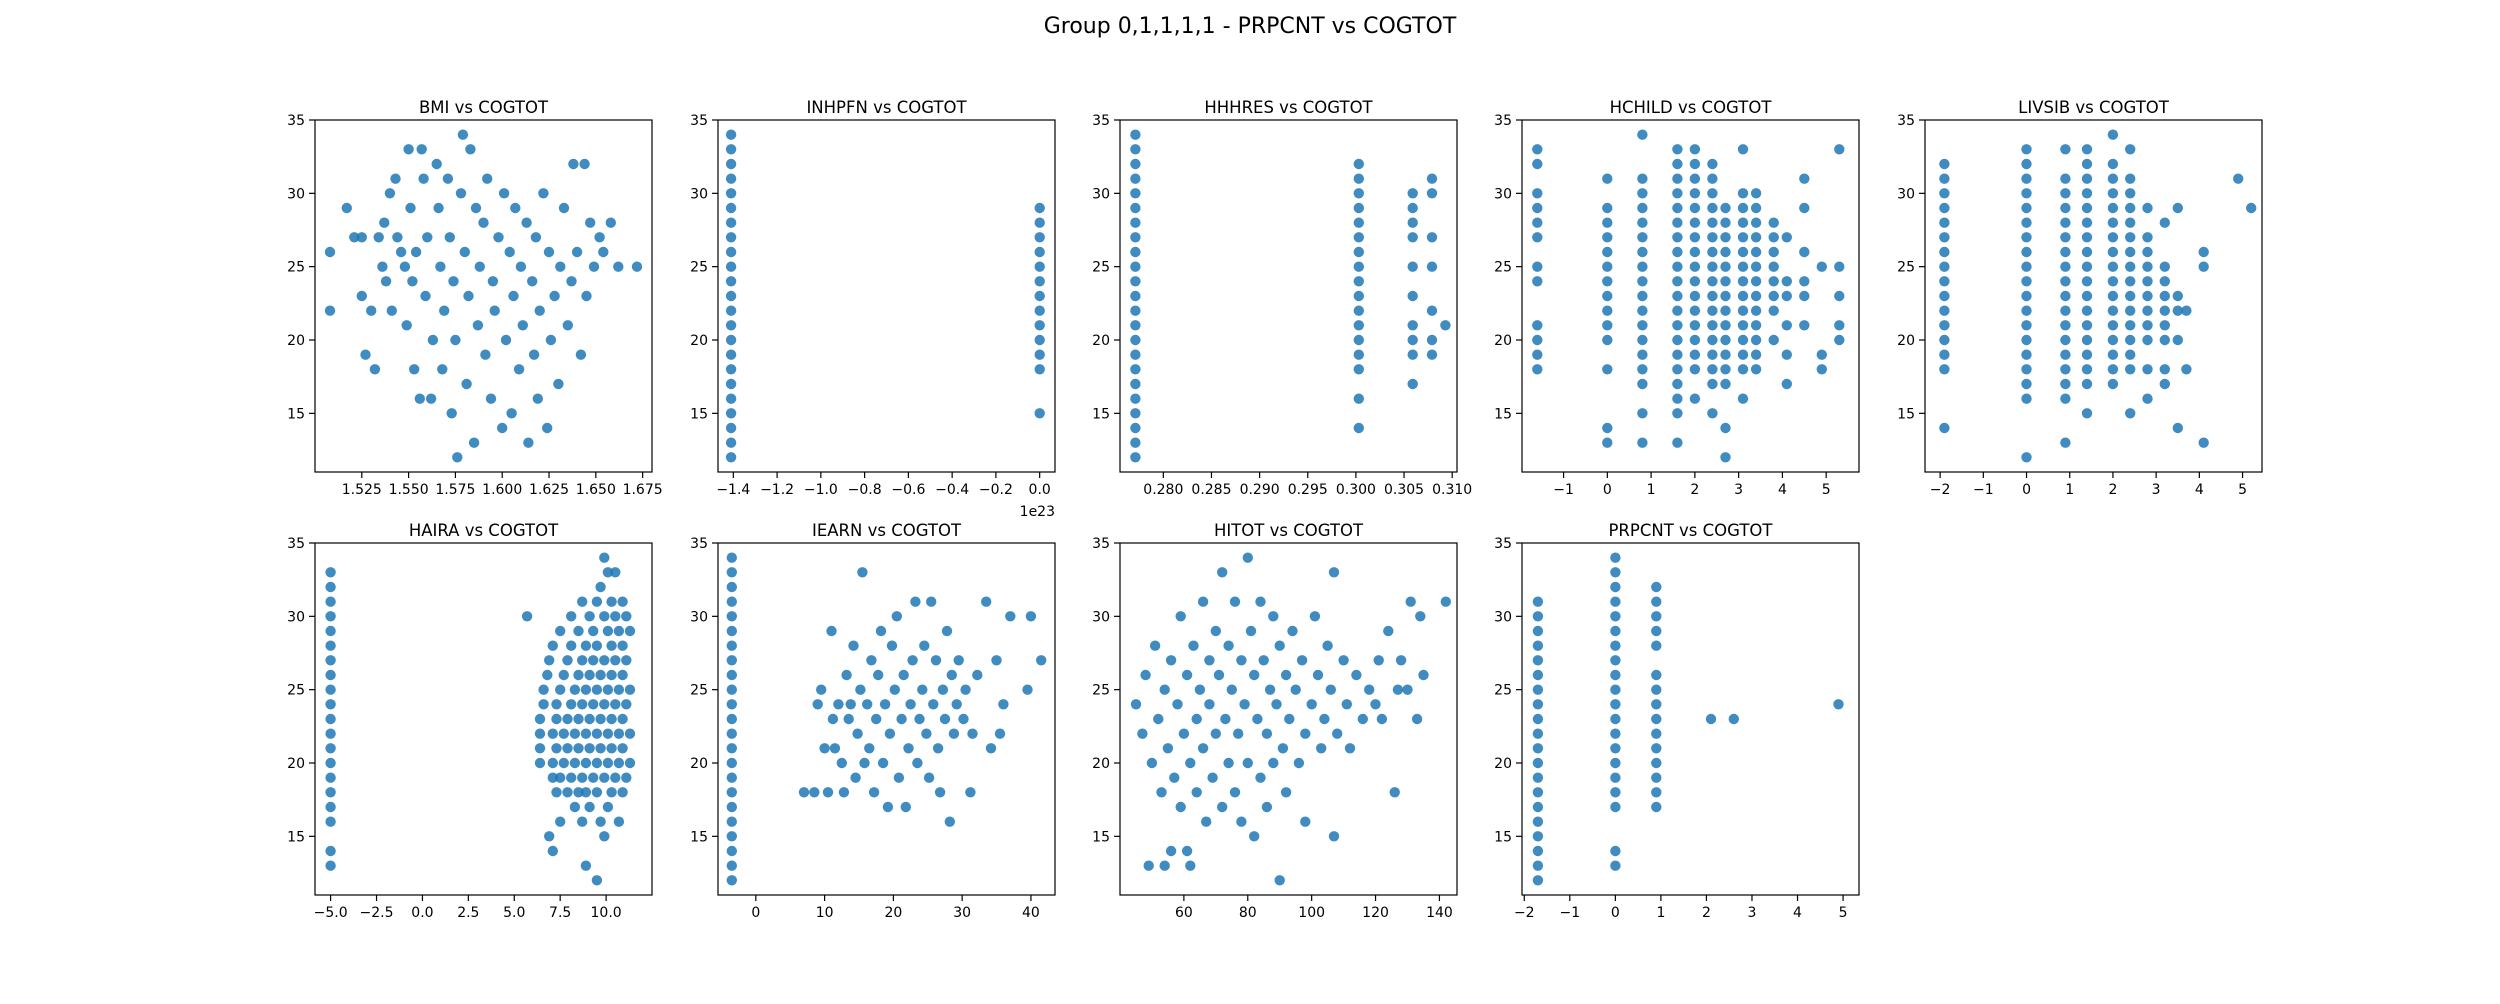 This screenshot has width=2500, height=1004. What do you see at coordinates (296, 691) in the screenshot?
I see `y-tick-label: 25` at bounding box center [296, 691].